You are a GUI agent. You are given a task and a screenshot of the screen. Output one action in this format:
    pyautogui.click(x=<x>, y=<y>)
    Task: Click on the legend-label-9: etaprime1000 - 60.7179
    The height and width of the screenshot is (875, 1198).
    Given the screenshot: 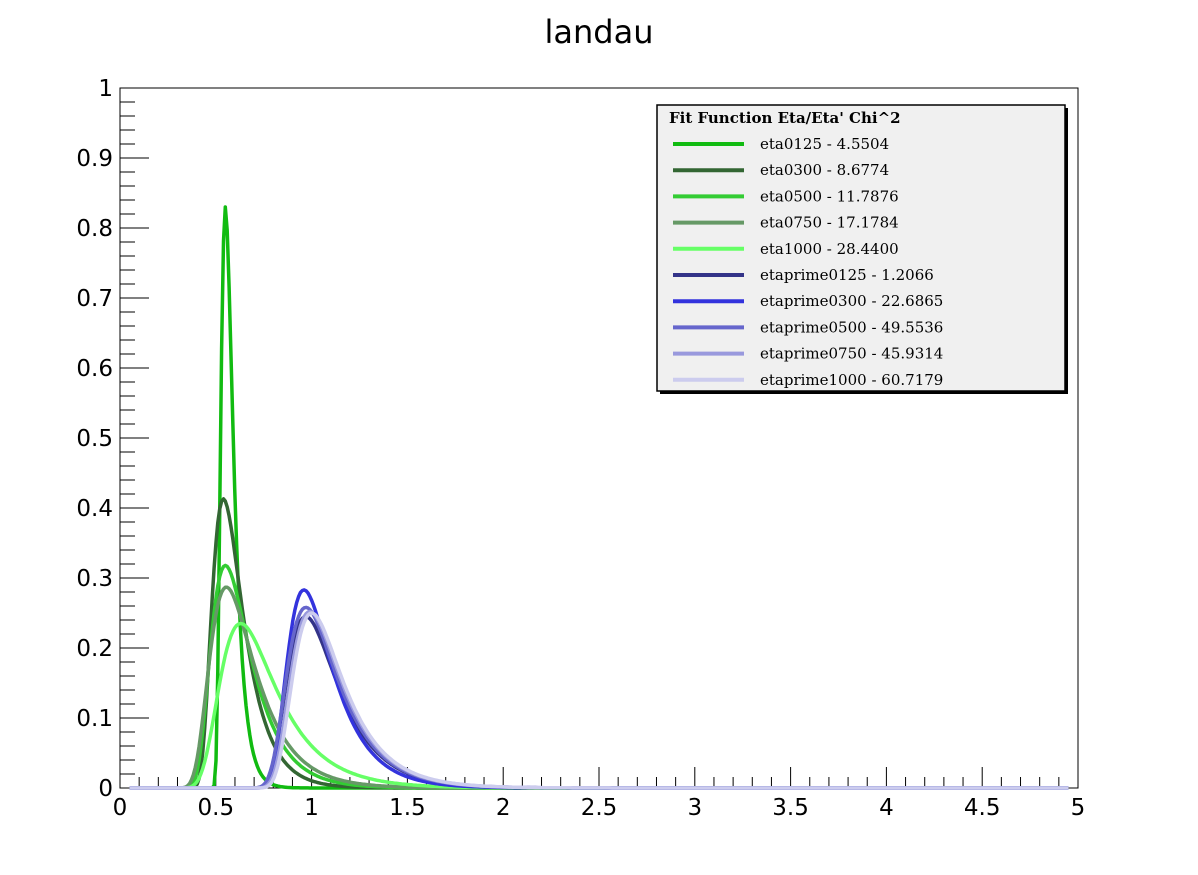 What is the action you would take?
    pyautogui.click(x=851, y=380)
    